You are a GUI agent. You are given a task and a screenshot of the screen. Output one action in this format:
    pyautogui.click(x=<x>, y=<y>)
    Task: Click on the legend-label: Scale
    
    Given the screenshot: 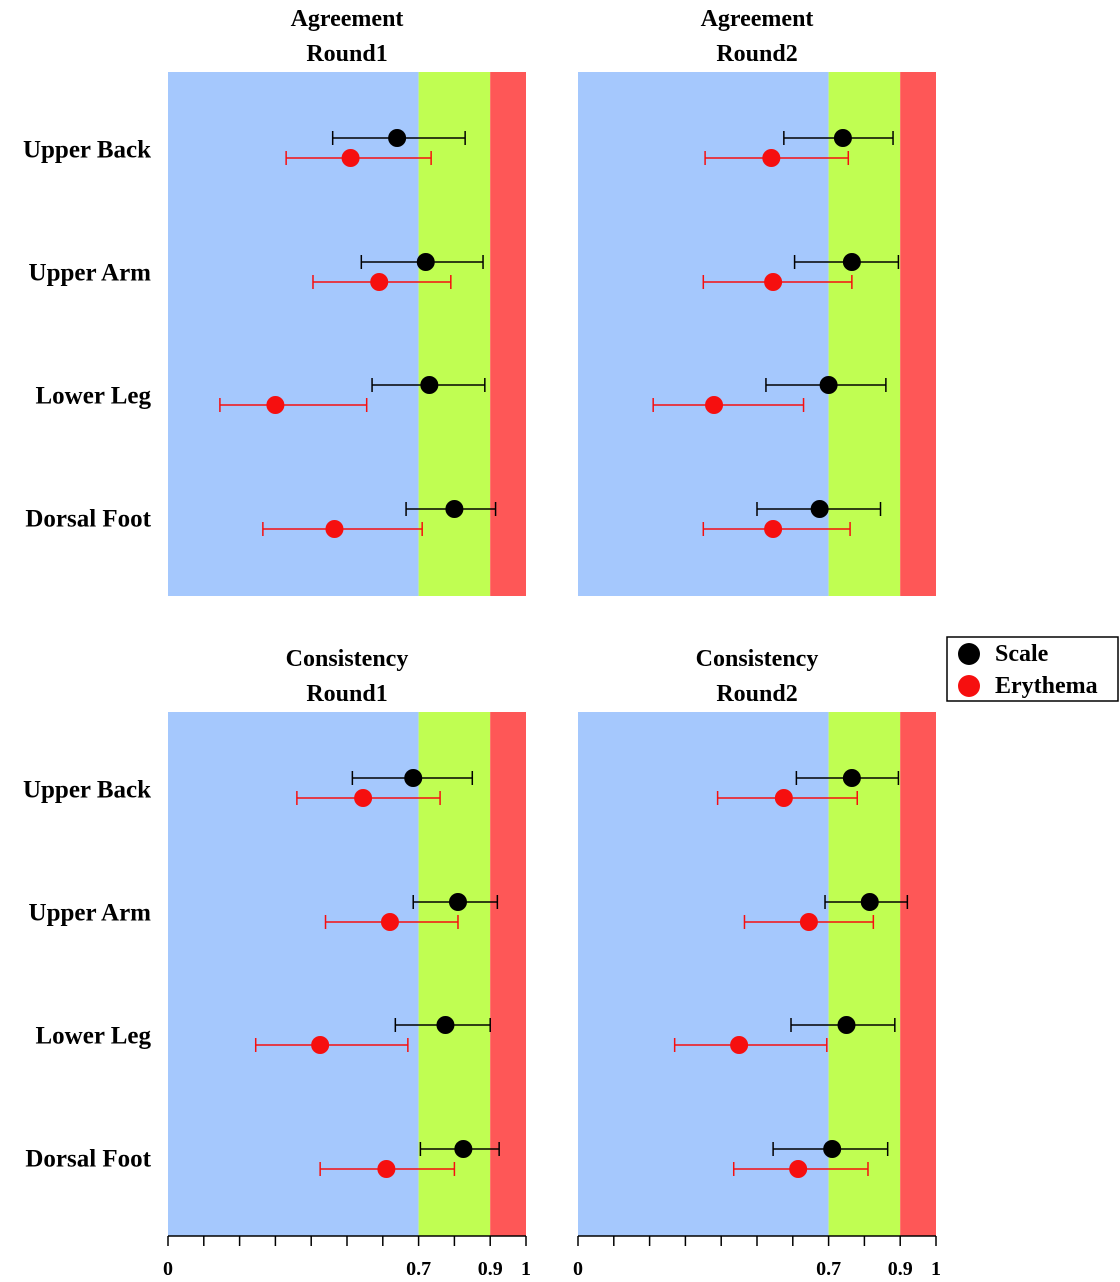 What is the action you would take?
    pyautogui.click(x=1022, y=654)
    